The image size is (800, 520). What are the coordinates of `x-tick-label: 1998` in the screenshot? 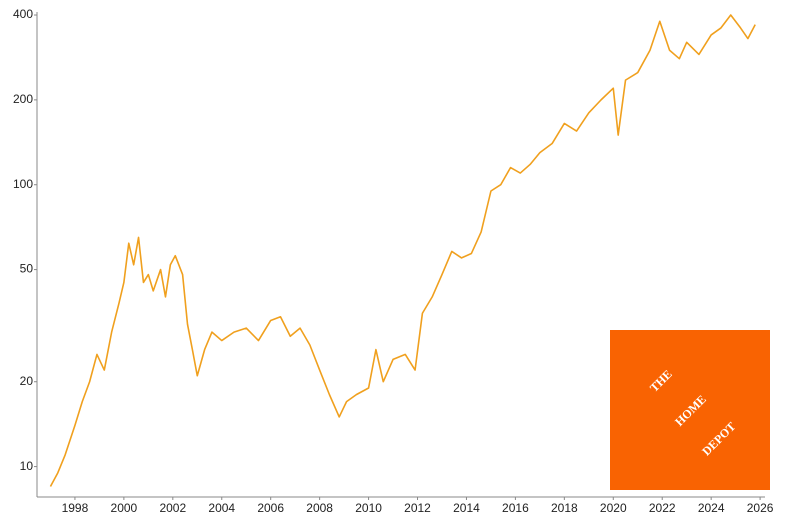 It's located at (75, 508).